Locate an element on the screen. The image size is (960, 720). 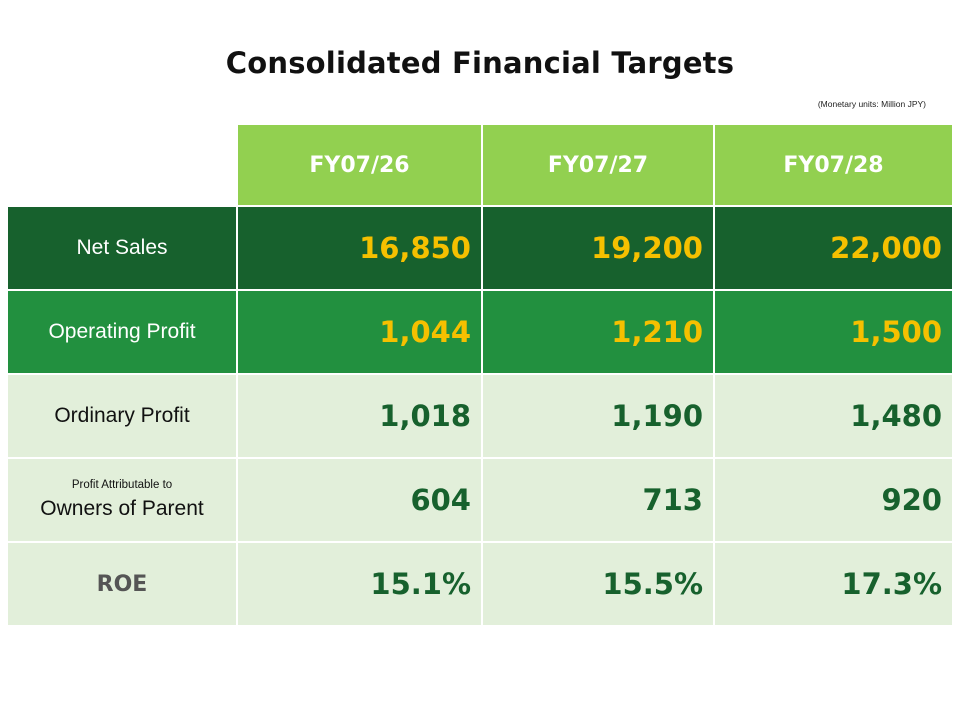
profit-attributable-fy1: 604 is located at coordinates (359, 500).